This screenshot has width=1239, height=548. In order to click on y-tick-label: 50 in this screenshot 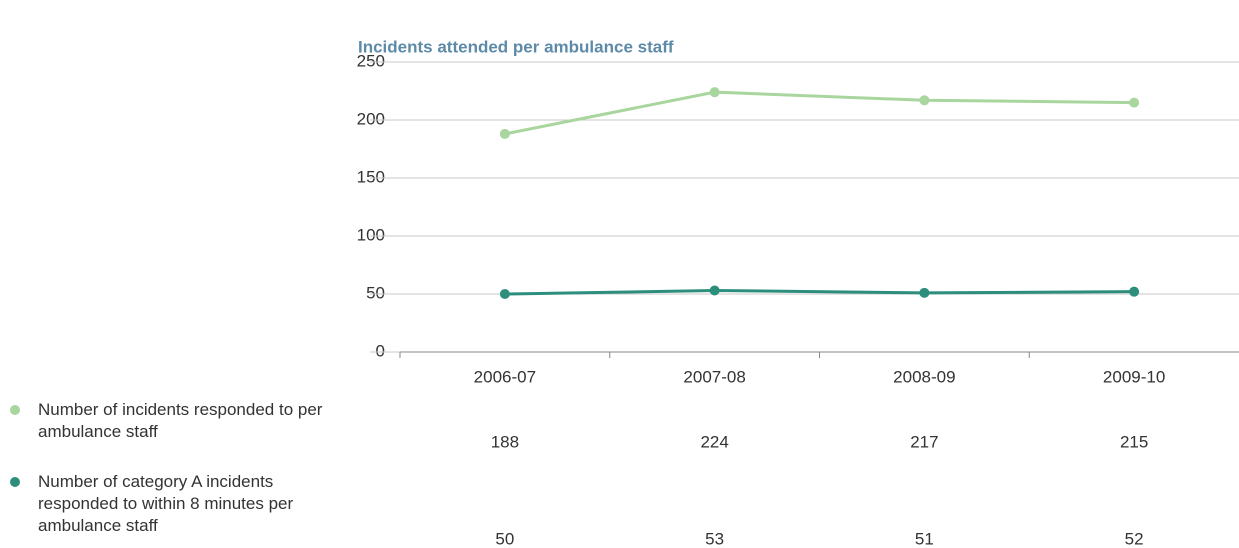, I will do `click(375, 292)`.